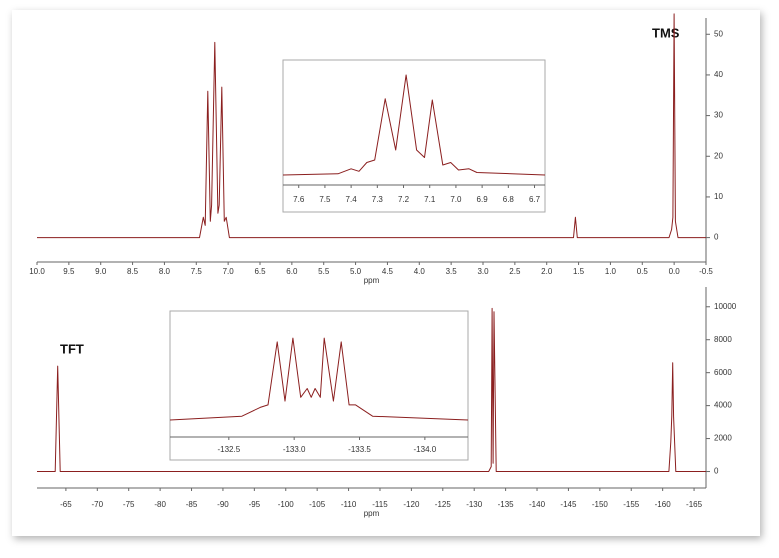 This screenshot has width=779, height=558. Describe the element at coordinates (666, 32) in the screenshot. I see `annotation: TMS` at that location.